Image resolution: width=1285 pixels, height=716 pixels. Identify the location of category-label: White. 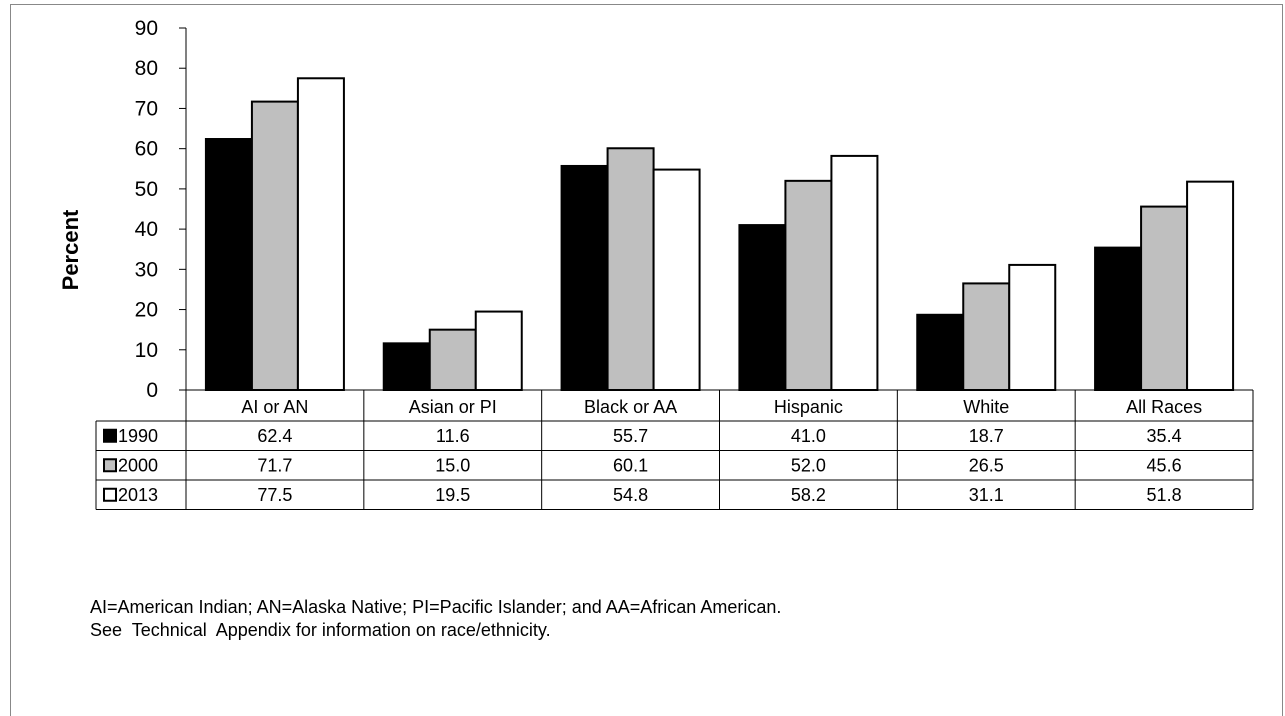
(986, 407).